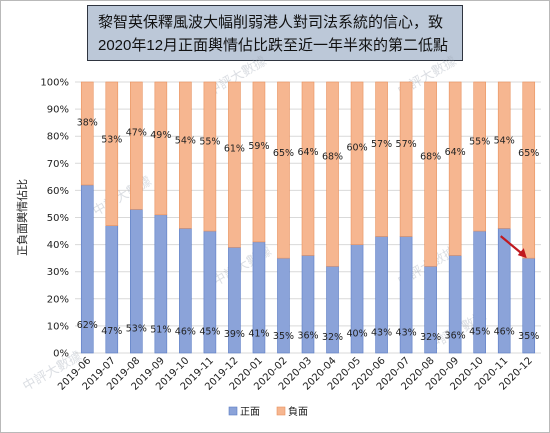  I want to click on data-label-negative: 47%, so click(136, 132).